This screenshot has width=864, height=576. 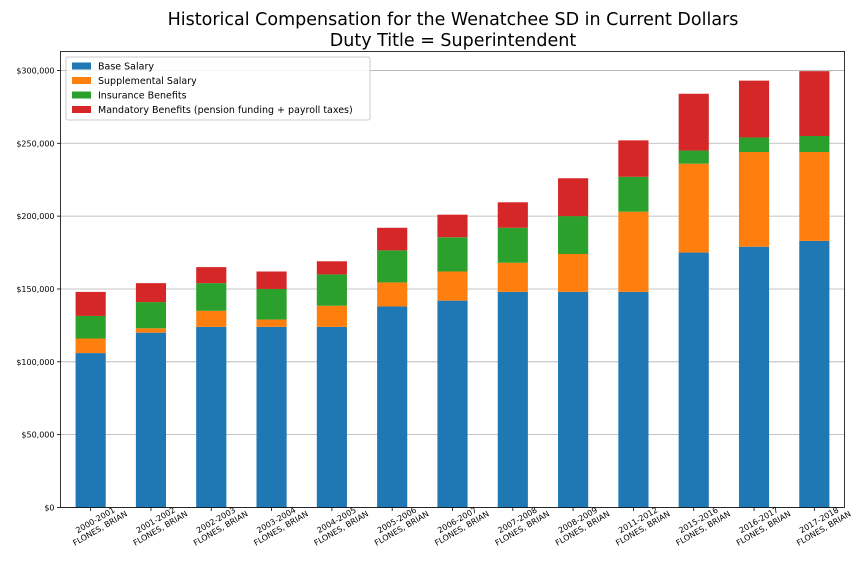 What do you see at coordinates (218, 524) in the screenshot?
I see `x-tick-label: 2002-2003FLONES, BRIAN` at bounding box center [218, 524].